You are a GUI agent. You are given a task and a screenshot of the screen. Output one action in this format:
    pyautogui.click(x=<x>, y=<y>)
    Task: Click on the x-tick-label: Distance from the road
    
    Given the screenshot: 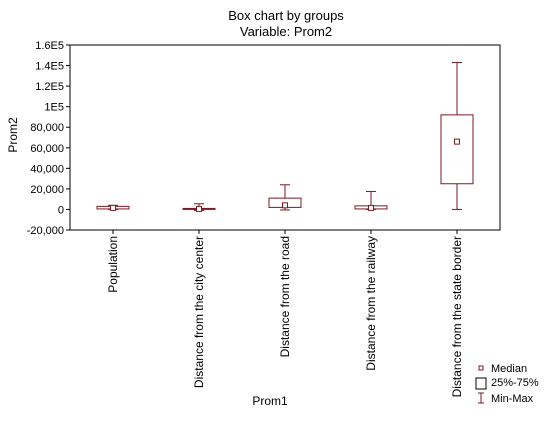 What is the action you would take?
    pyautogui.click(x=285, y=296)
    